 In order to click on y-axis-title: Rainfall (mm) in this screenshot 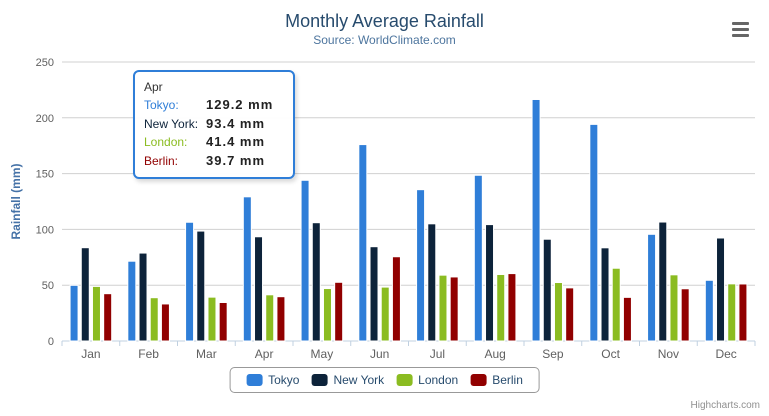, I will do `click(16, 201)`.